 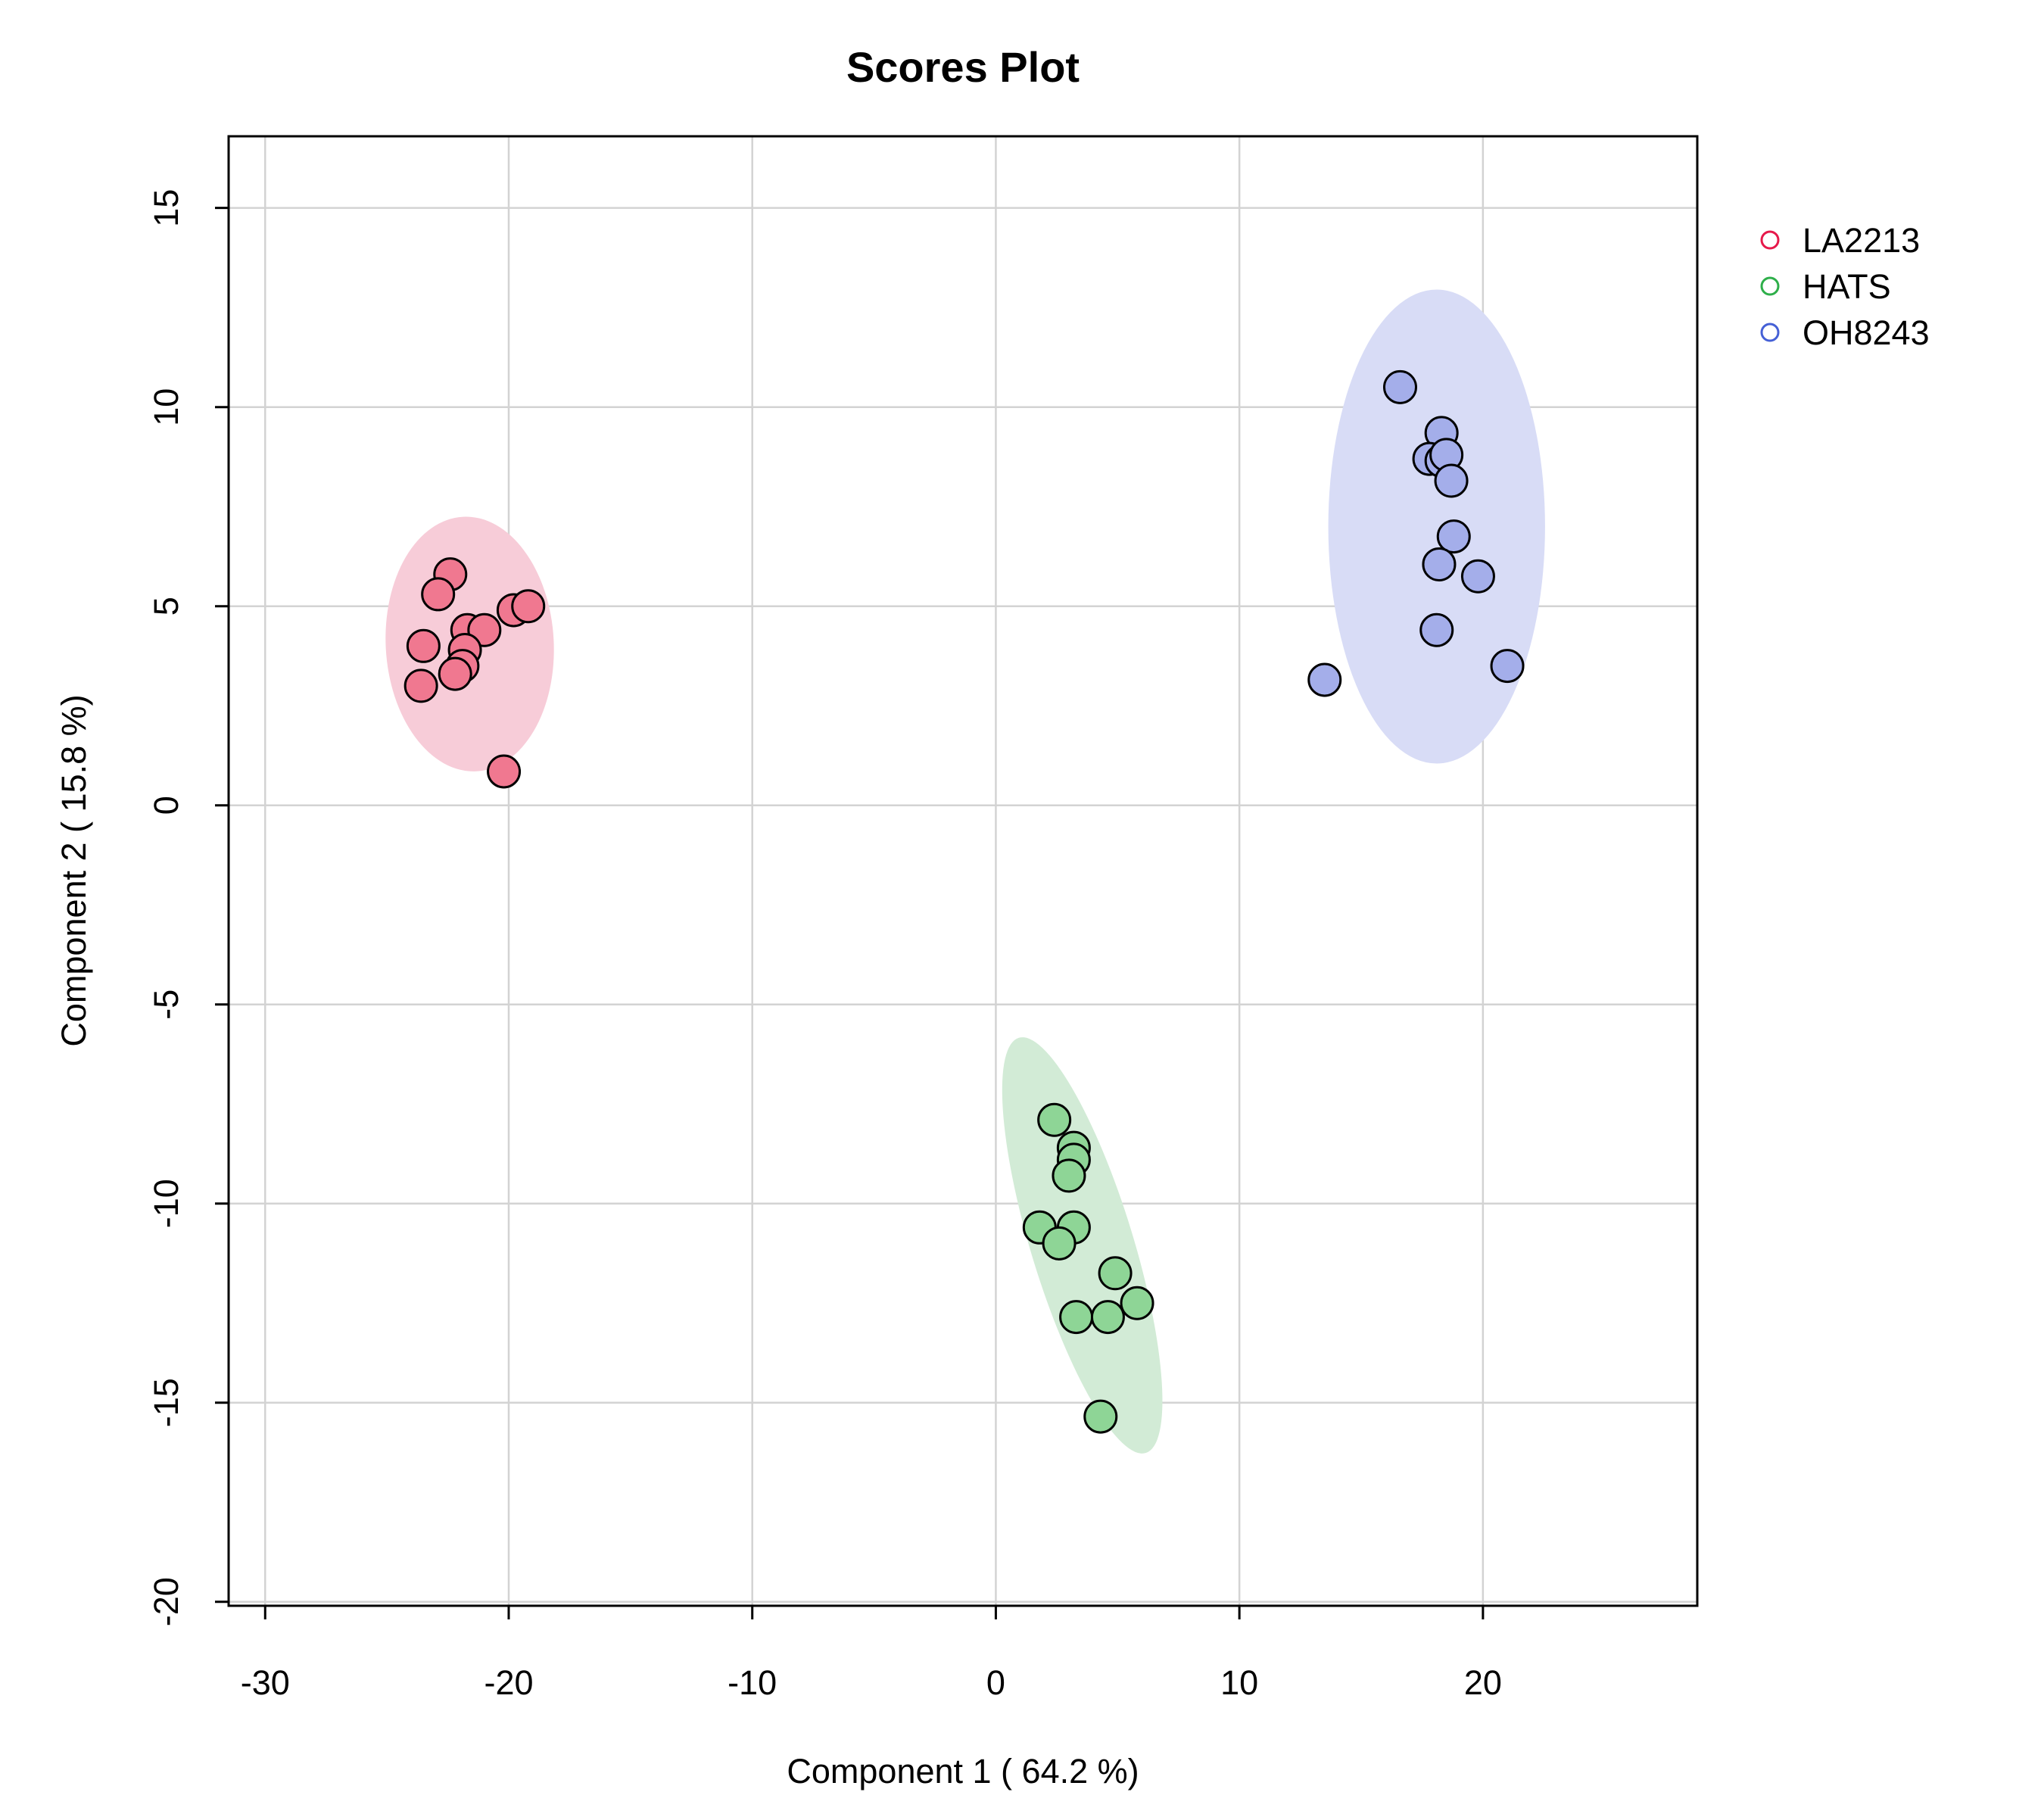 I want to click on x-axis-label: Component 1 ( 64.2 %), so click(x=963, y=1771).